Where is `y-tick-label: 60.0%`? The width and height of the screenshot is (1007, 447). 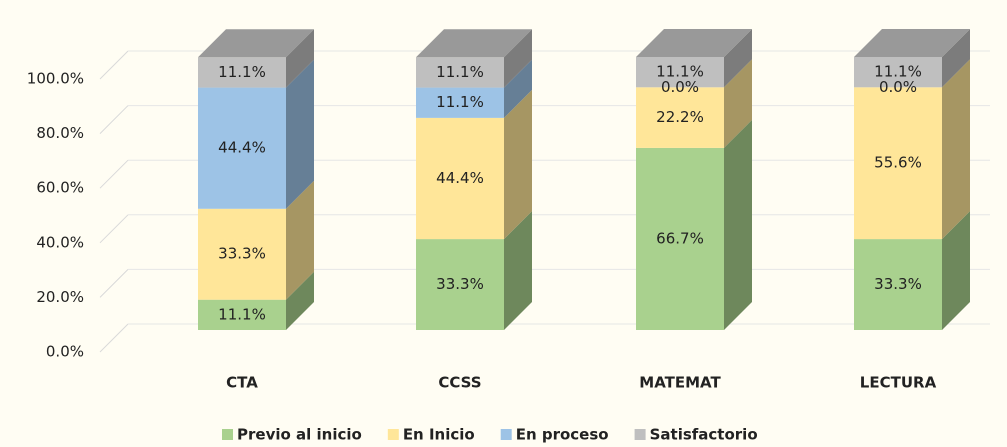 y-tick-label: 60.0% is located at coordinates (60, 188).